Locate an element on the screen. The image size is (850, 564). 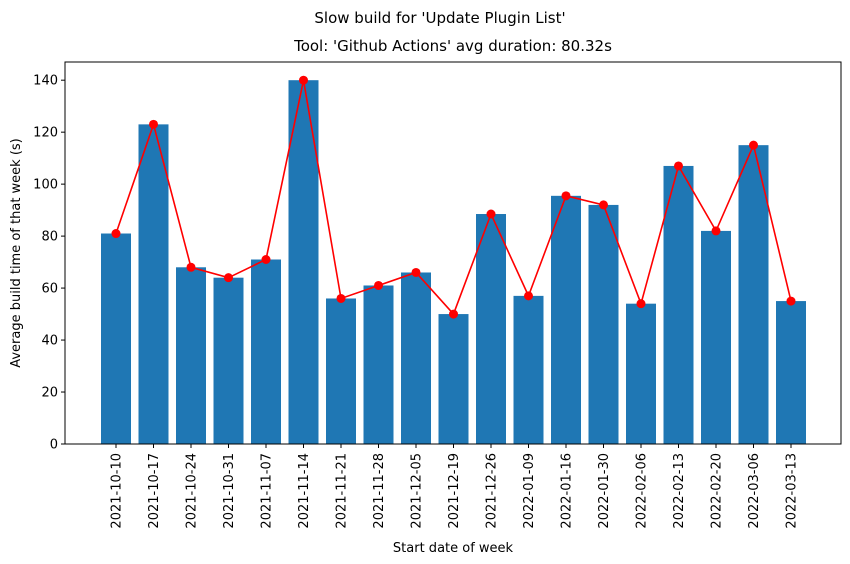
x-tick-label: 2021-12-19 is located at coordinates (454, 491).